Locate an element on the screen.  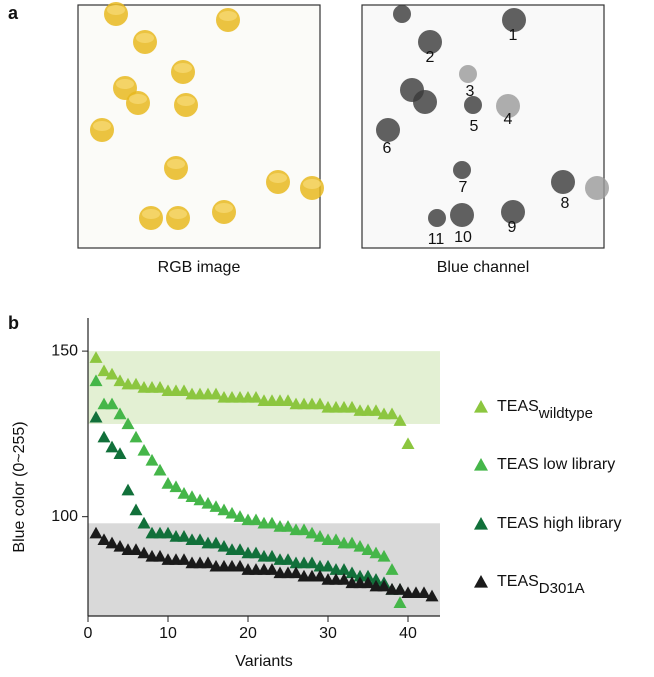
image-number-label: 5 is located at coordinates (474, 126).